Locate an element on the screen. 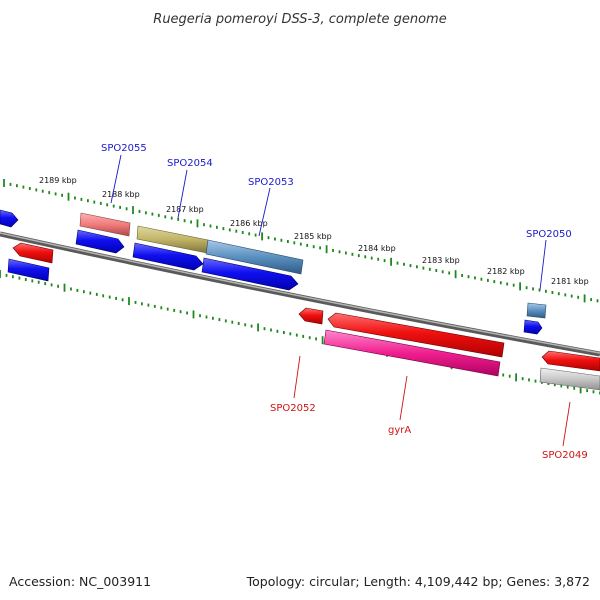 The height and width of the screenshot is (600, 600). gene-feature-spo2053 is located at coordinates (254, 257).